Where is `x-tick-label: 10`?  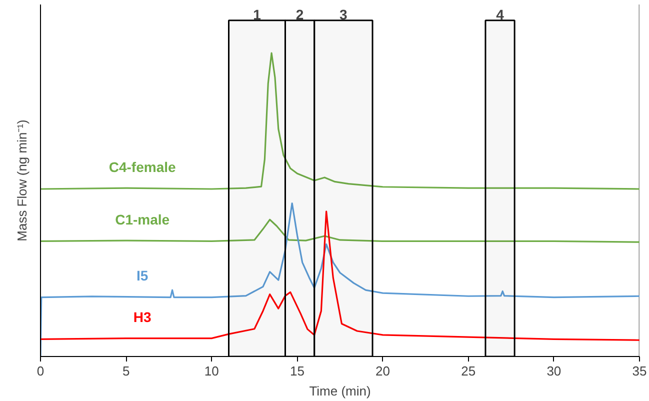
x-tick-label: 10 is located at coordinates (211, 371).